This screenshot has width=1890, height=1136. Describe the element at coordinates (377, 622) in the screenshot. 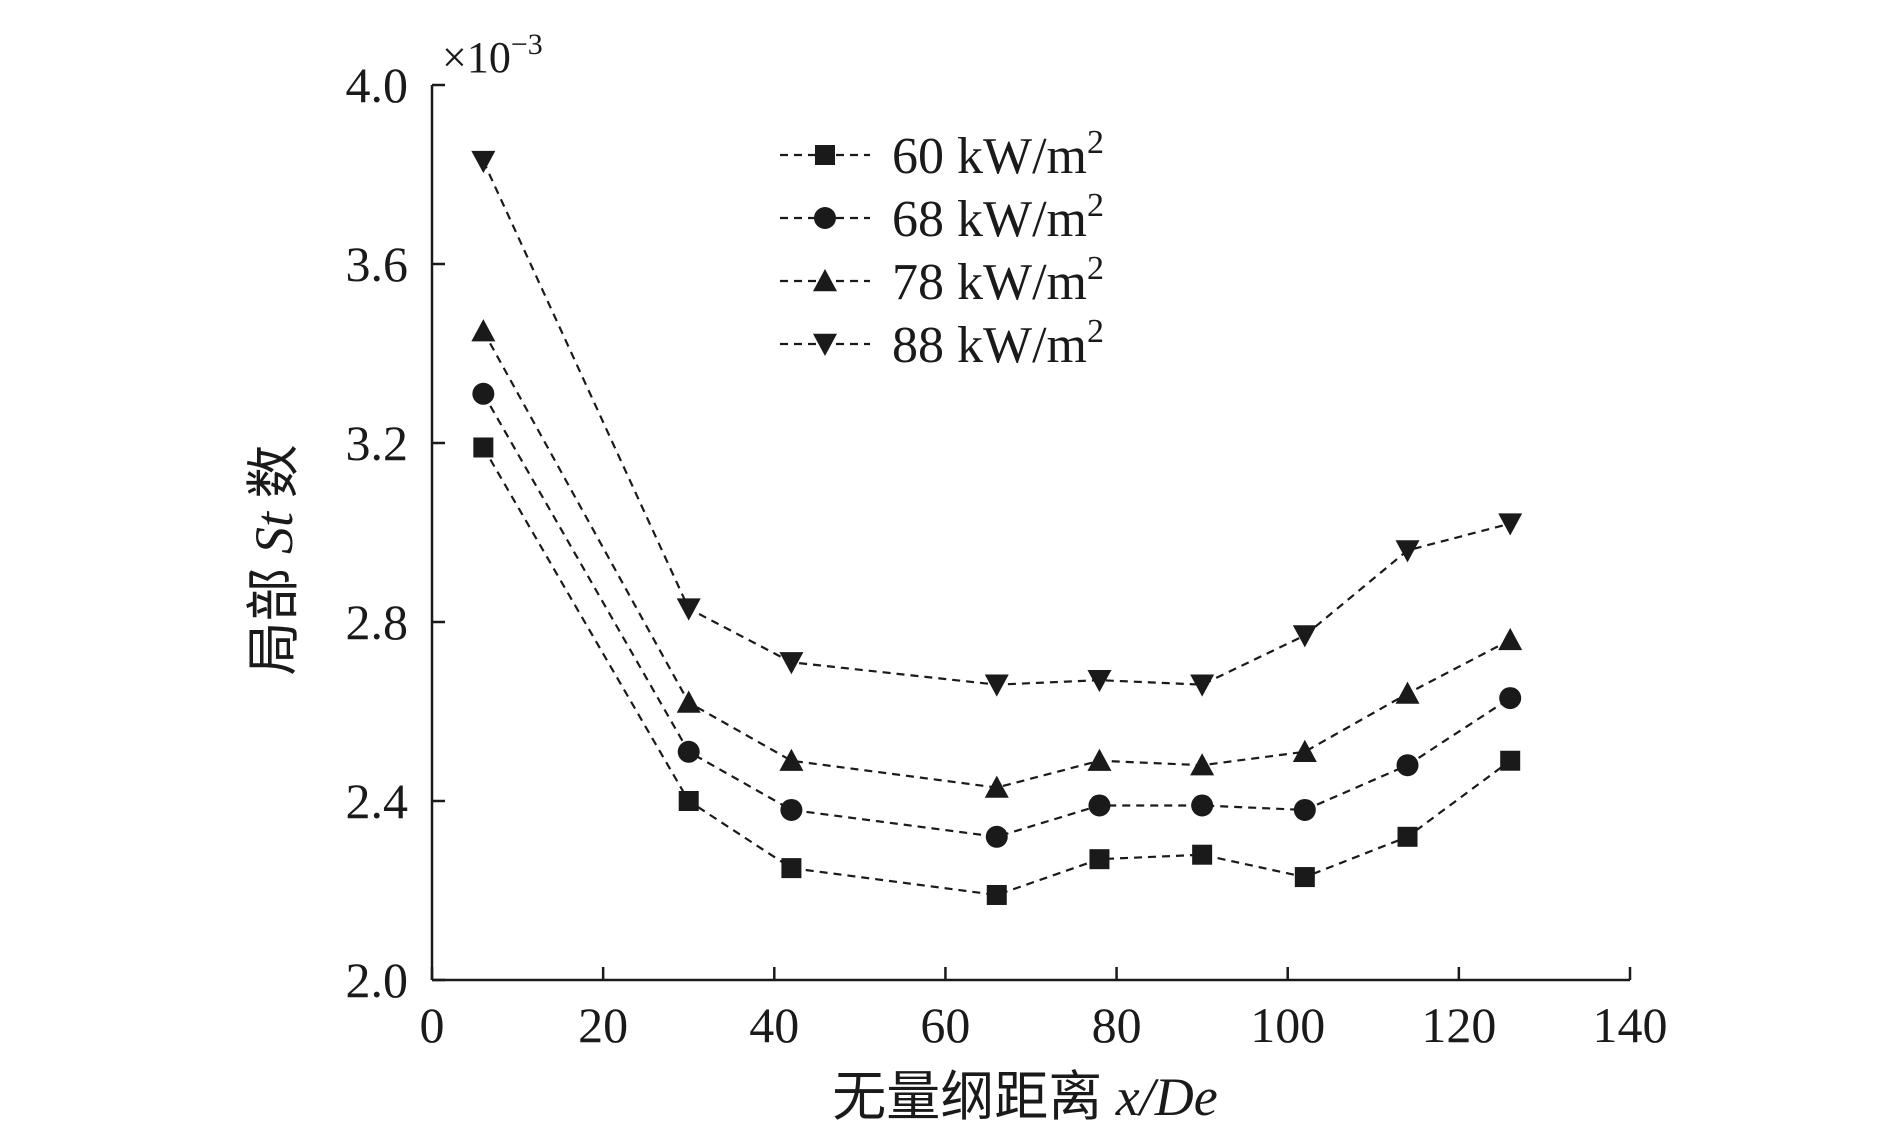

I see `y-tick-label: 2.8` at that location.